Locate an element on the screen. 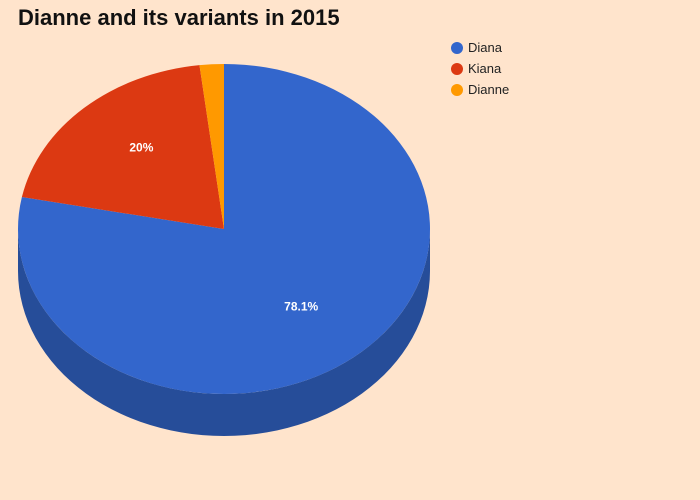 The width and height of the screenshot is (700, 500). legend-swatch-diana is located at coordinates (457, 47).